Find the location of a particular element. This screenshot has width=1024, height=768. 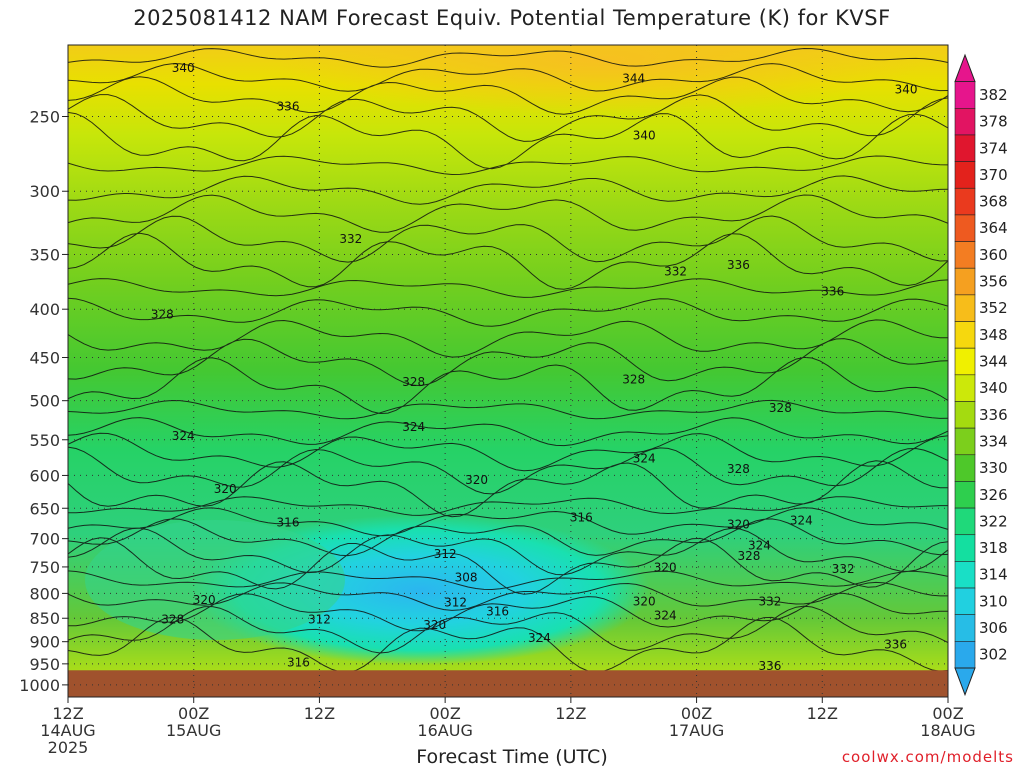

y-tick-label: 800 is located at coordinates (44, 593).